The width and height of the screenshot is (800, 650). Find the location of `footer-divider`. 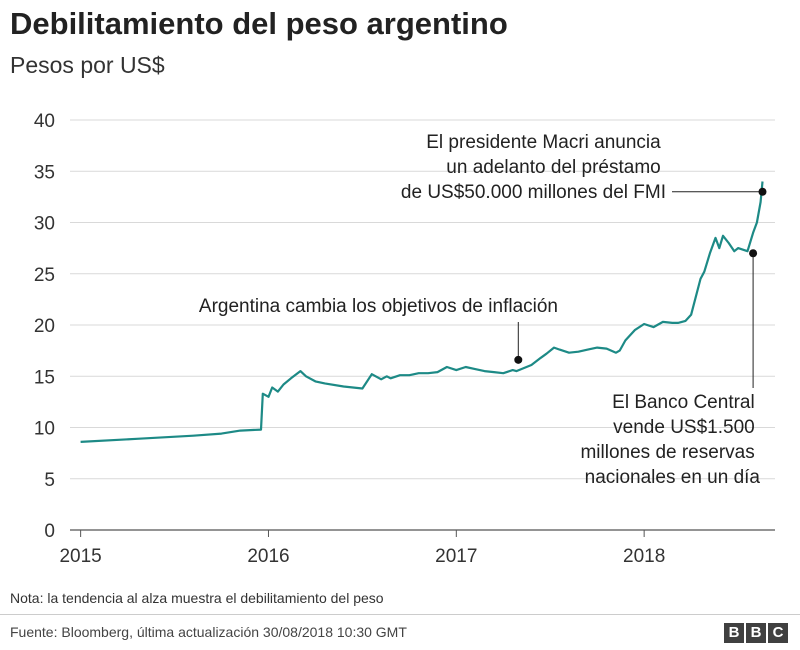

footer-divider is located at coordinates (400, 614).